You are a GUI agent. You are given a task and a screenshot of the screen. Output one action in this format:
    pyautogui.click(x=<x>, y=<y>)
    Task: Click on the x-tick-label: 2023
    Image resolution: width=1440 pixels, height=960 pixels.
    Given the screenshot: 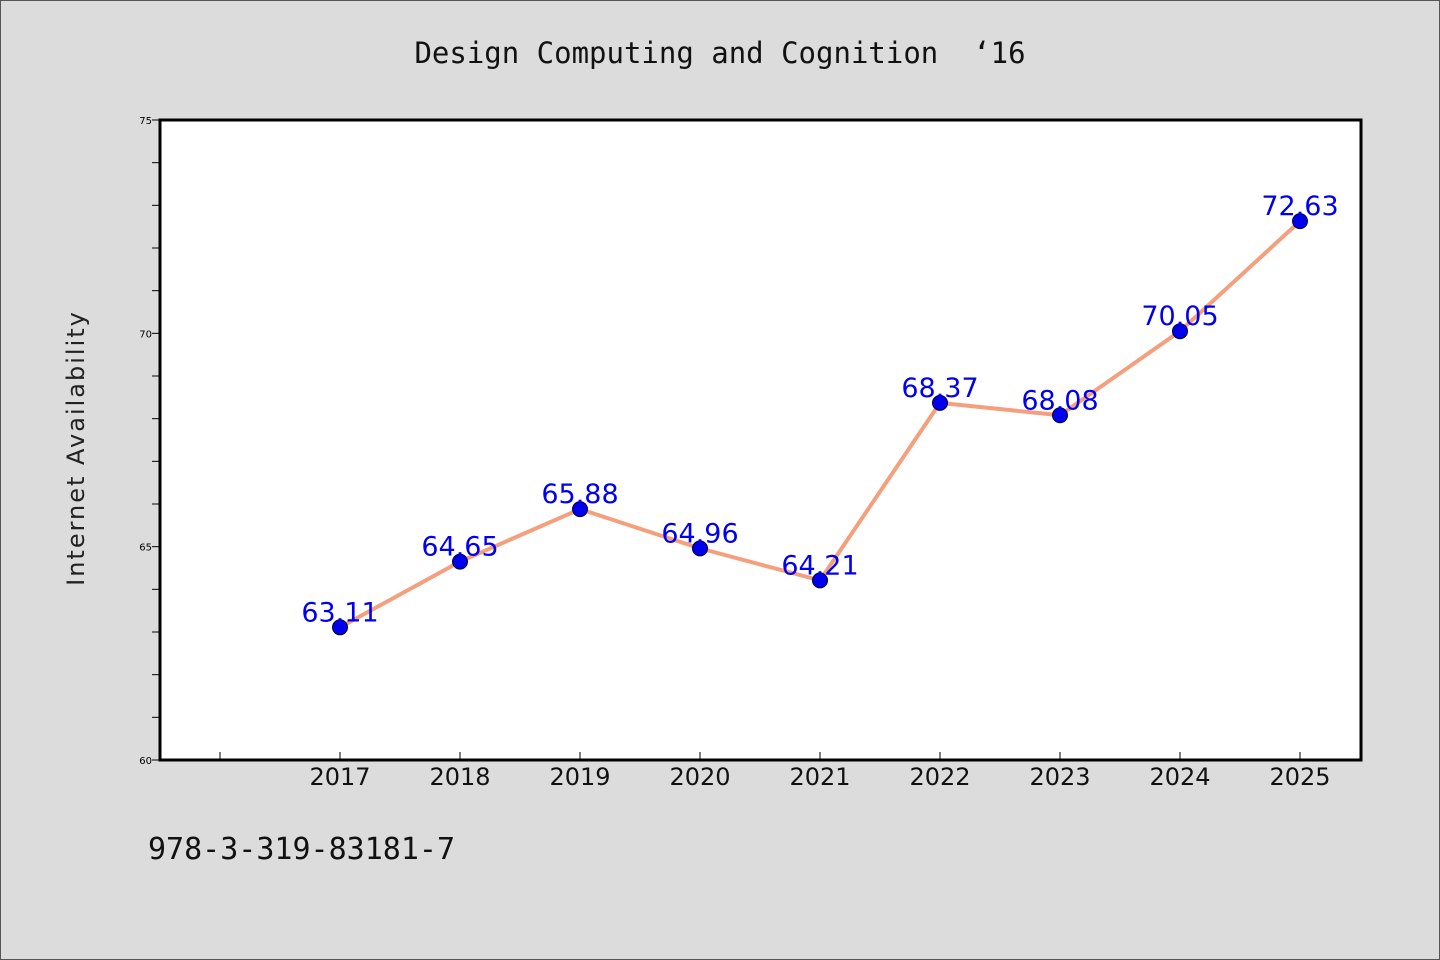 What is the action you would take?
    pyautogui.click(x=1059, y=777)
    